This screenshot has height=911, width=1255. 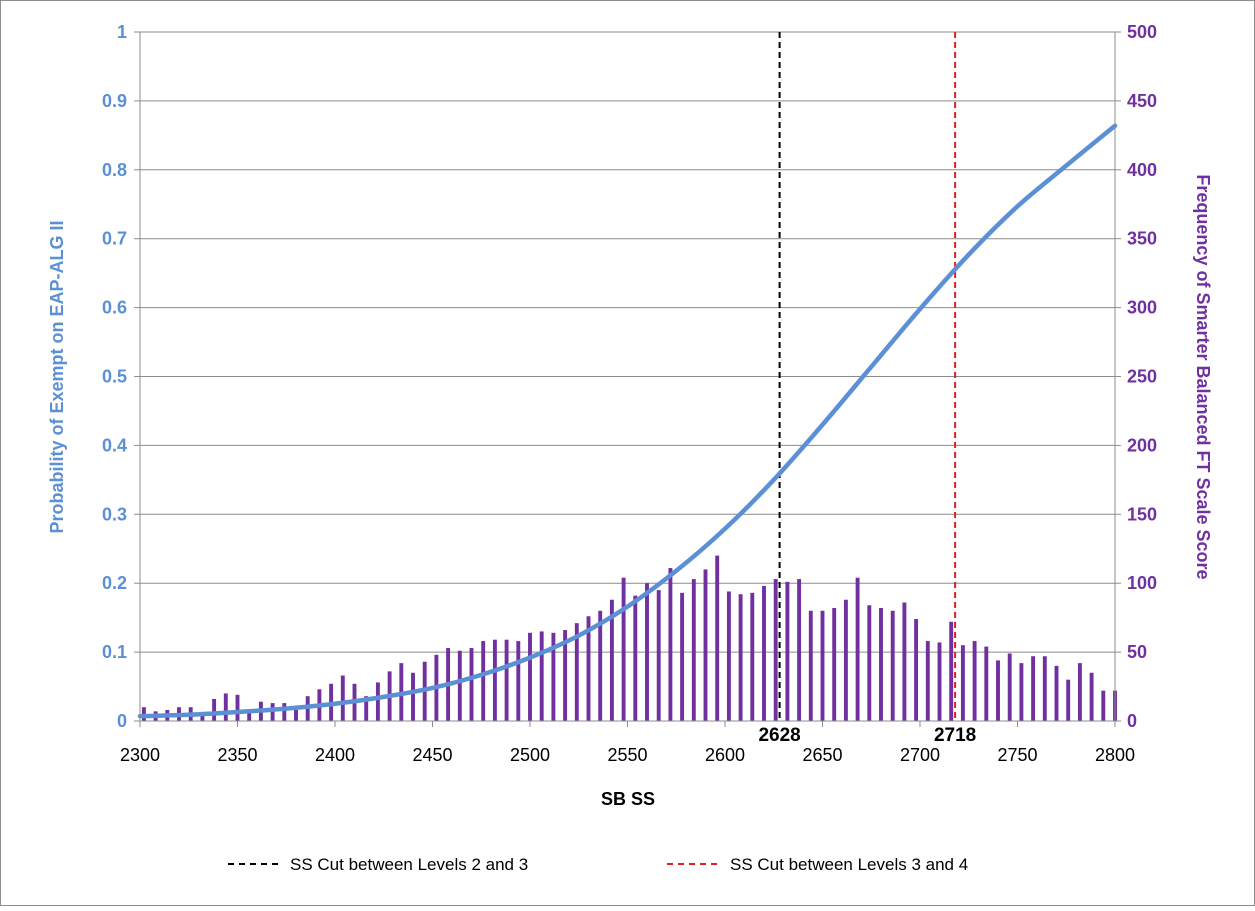 I want to click on cut-line-label: 2628, so click(x=779, y=735).